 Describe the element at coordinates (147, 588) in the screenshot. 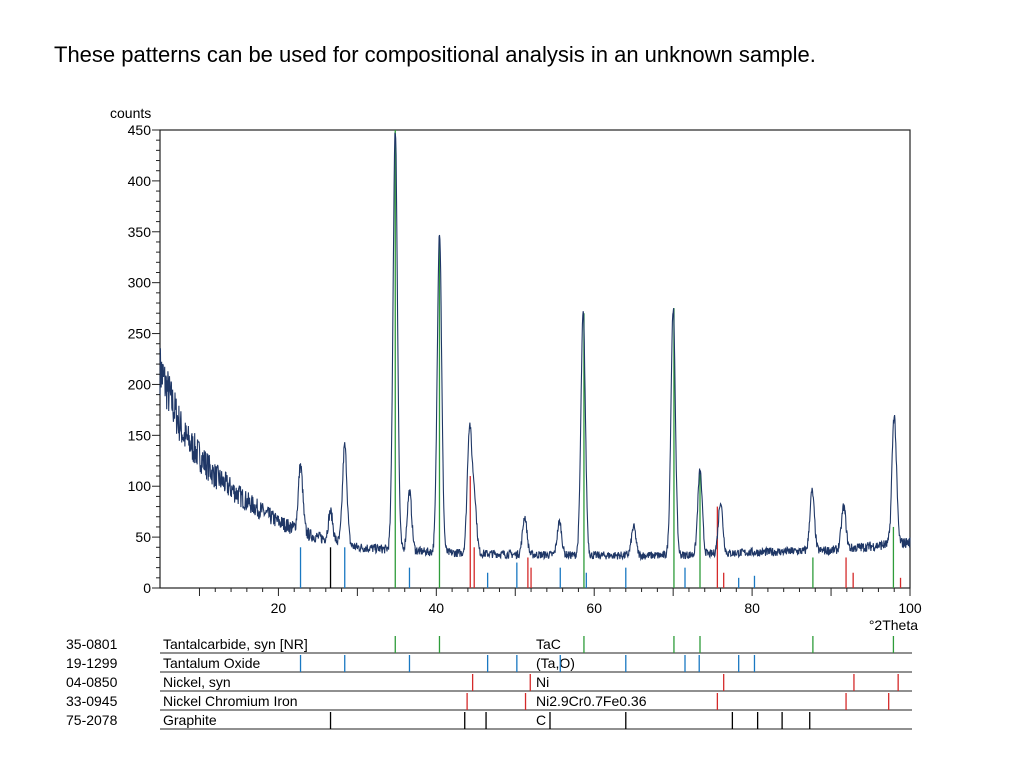

I see `y-tick-label-0: 0` at that location.